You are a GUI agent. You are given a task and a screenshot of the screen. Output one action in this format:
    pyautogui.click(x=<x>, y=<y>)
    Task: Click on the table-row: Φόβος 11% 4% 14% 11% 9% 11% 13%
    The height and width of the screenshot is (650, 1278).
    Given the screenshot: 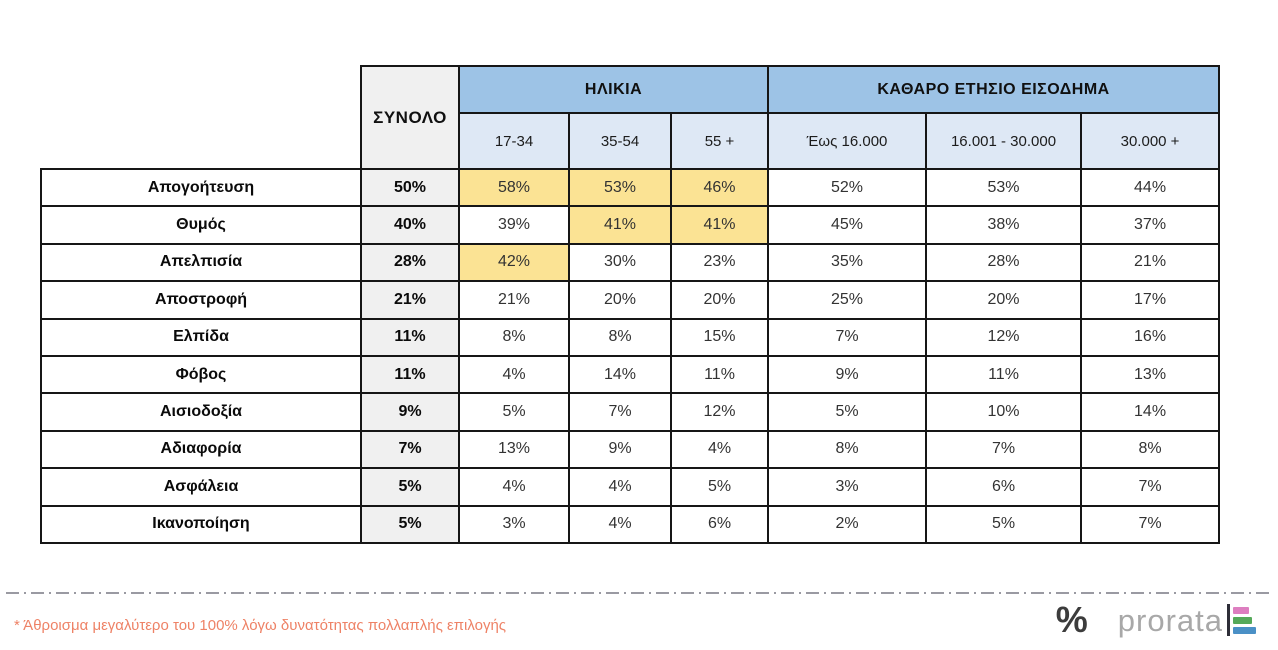 What is the action you would take?
    pyautogui.click(x=630, y=374)
    